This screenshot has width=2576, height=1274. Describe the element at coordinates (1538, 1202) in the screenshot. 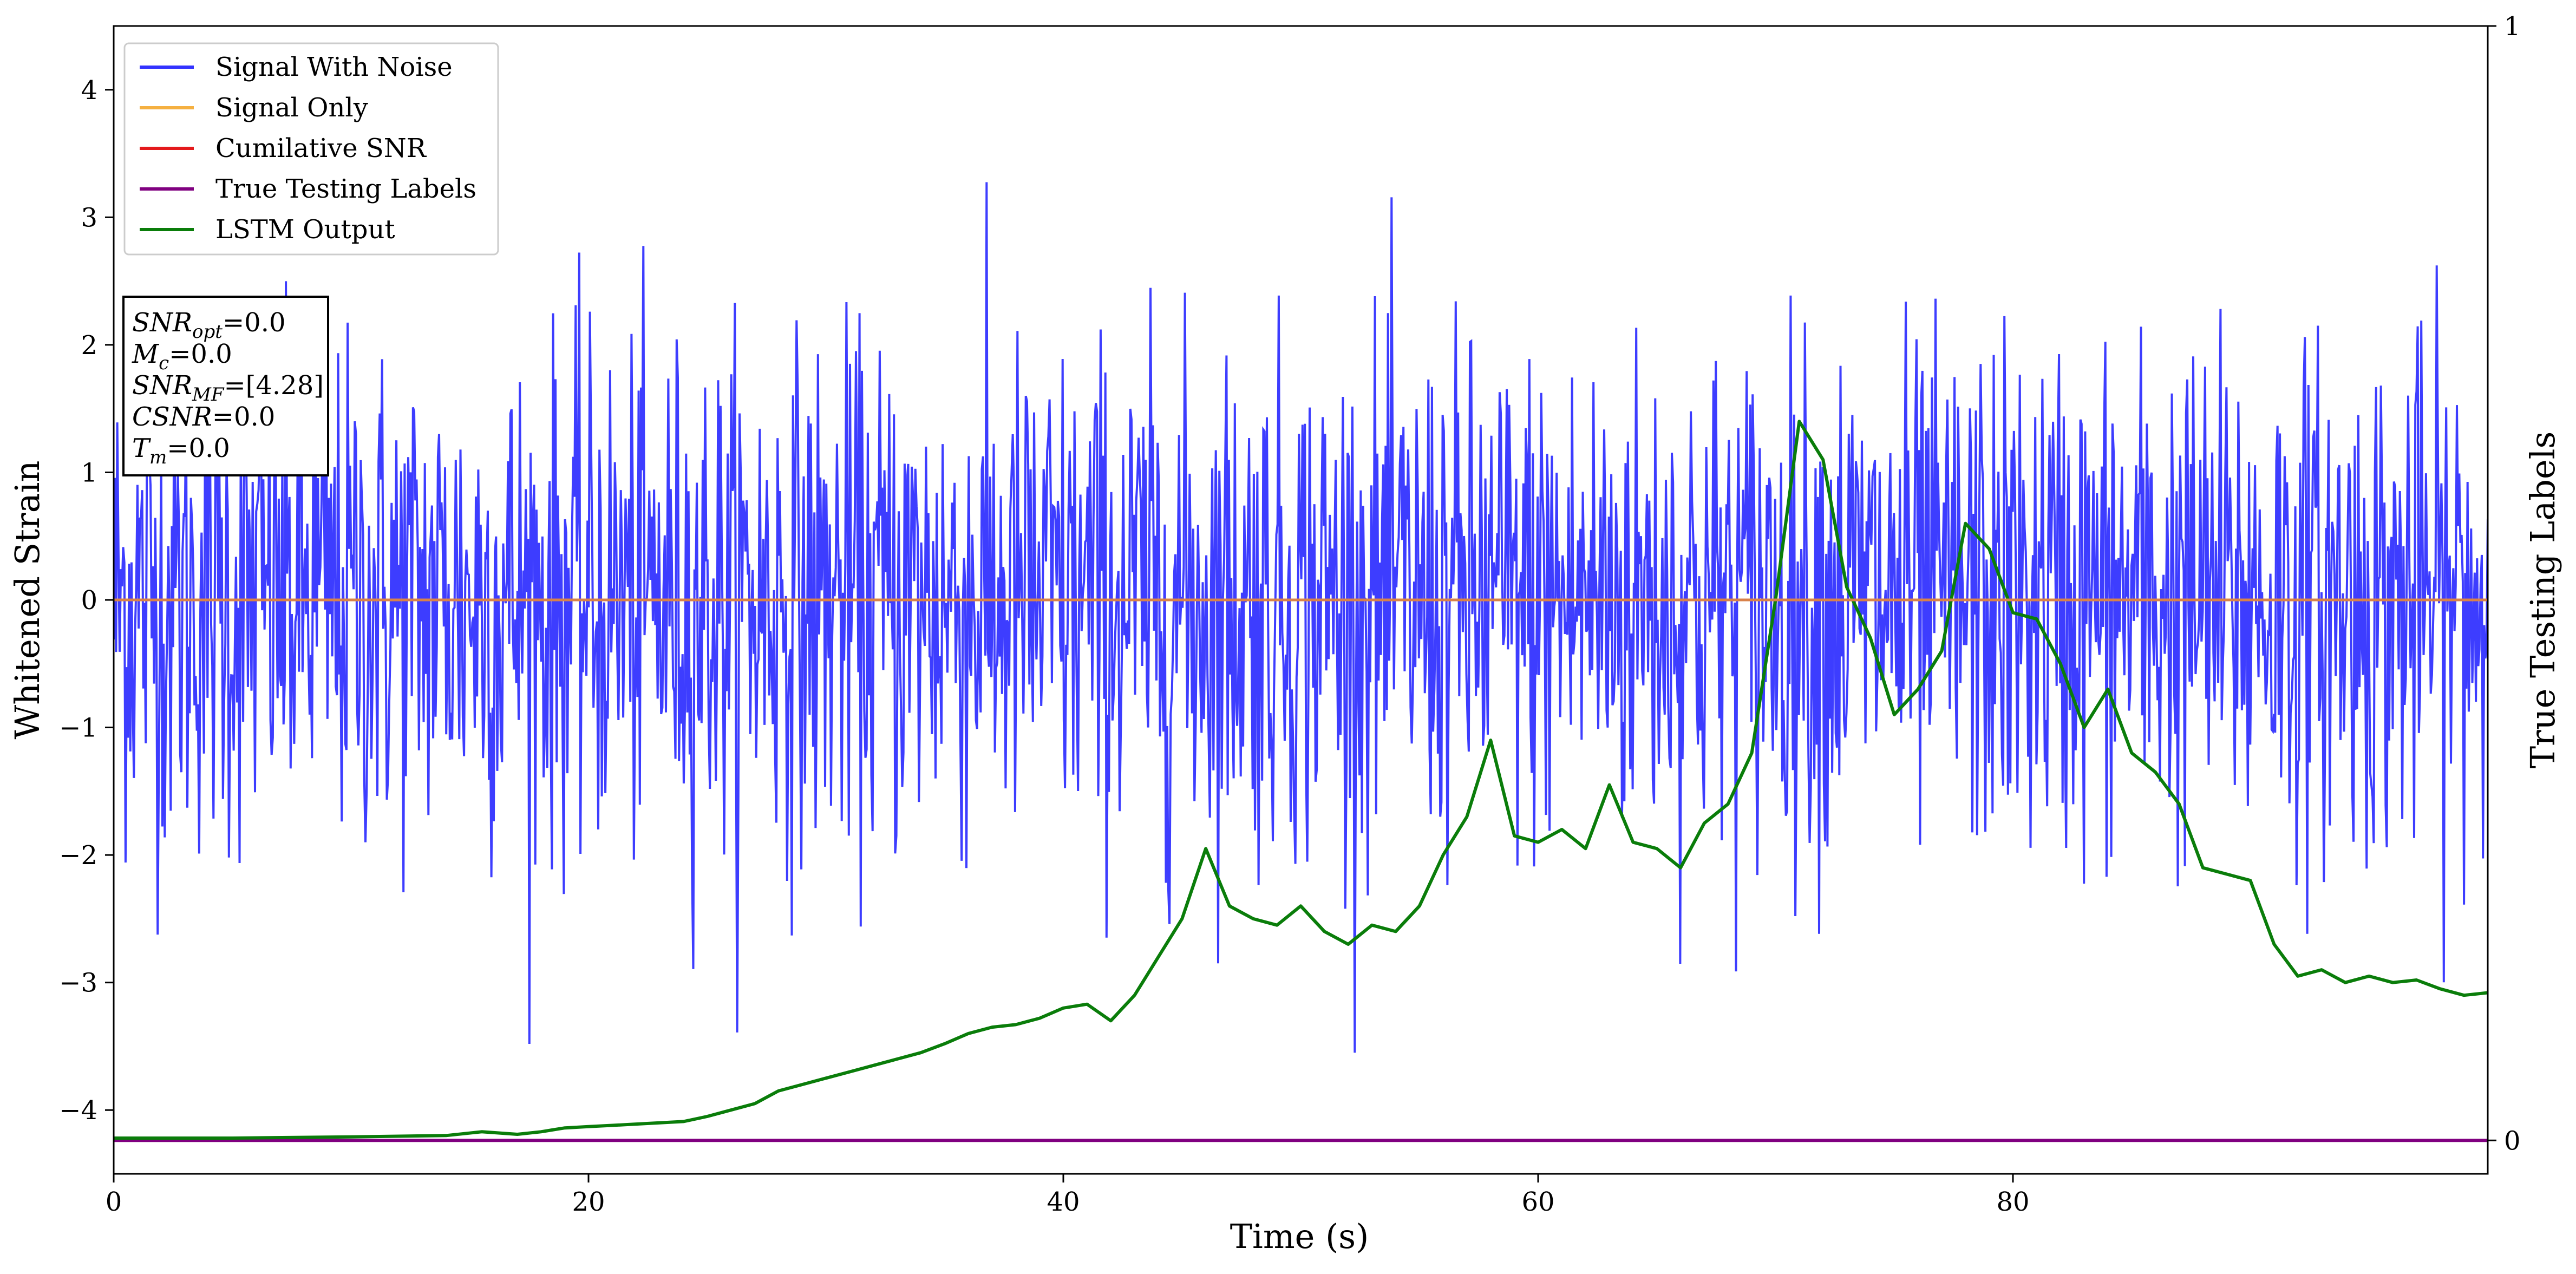

I see `x-tick-label: 60` at that location.